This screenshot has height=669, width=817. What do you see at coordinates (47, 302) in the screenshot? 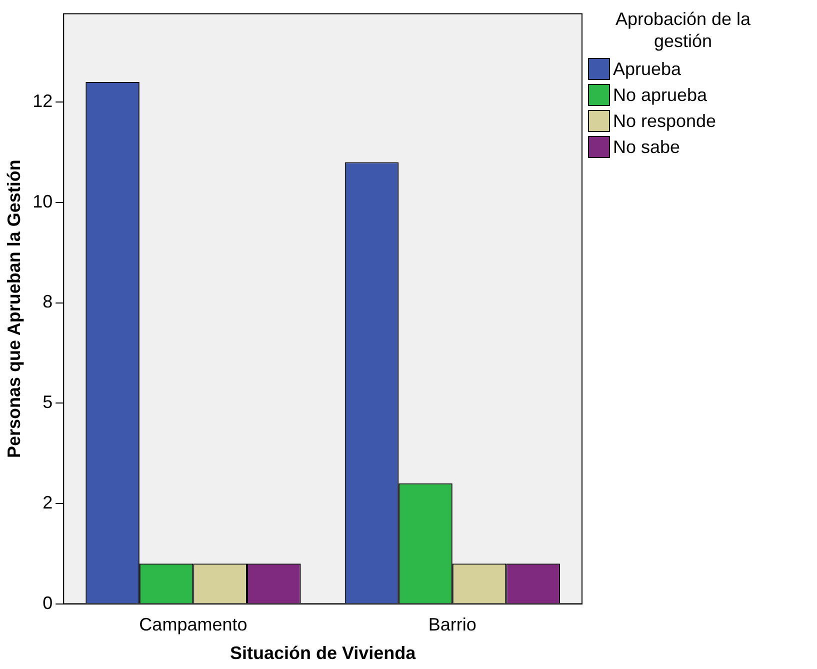
I see `y-tick-label: 8` at bounding box center [47, 302].